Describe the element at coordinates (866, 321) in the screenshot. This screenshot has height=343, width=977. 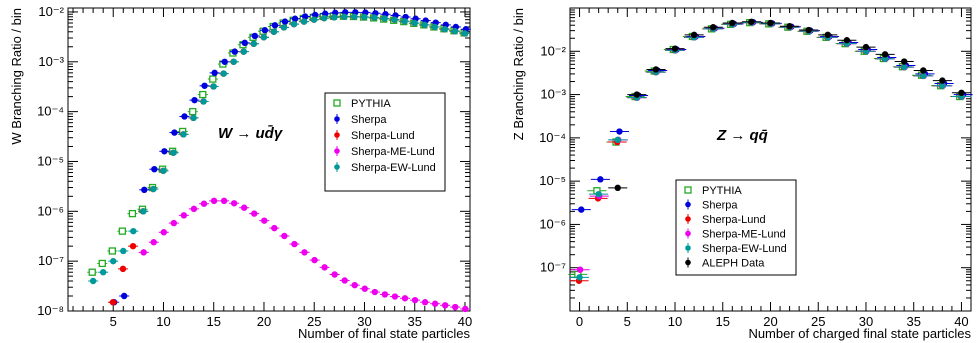
I see `panel-z-xtick-label: 30` at that location.